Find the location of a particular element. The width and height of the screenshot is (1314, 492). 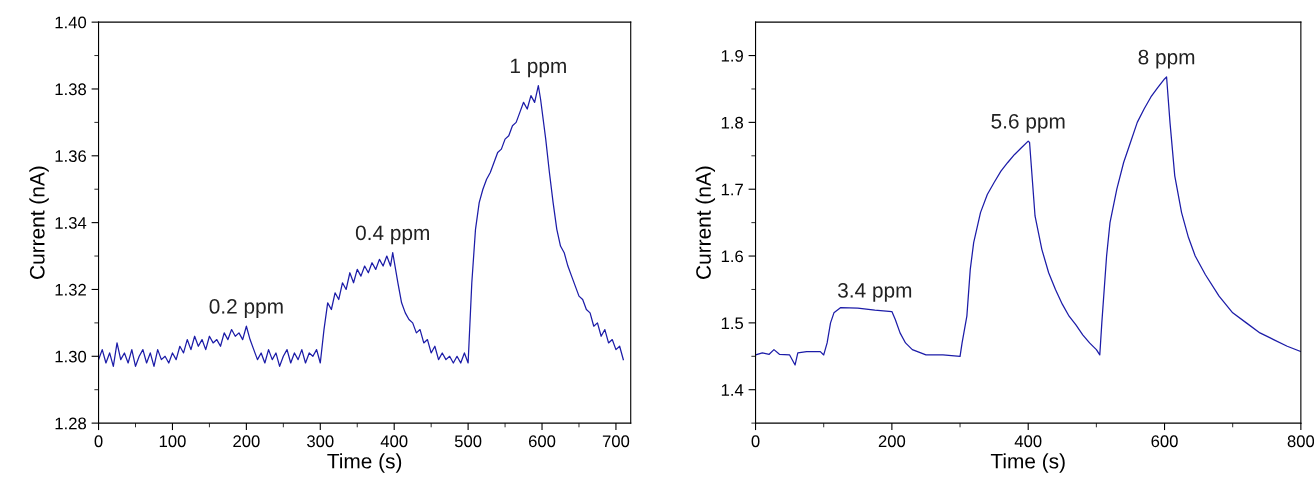

y-tick-label: 1.6 is located at coordinates (732, 256).